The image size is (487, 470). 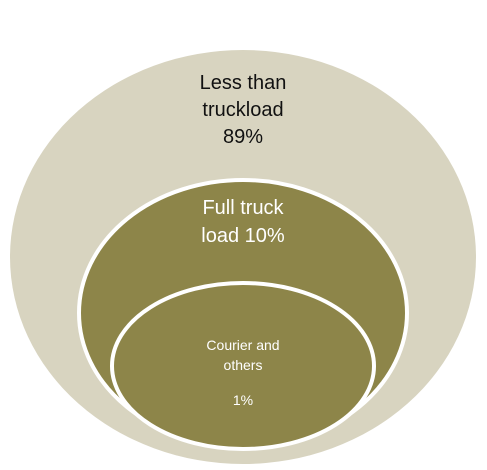 I want to click on middle-label-line-1: Full truck, so click(x=243, y=208).